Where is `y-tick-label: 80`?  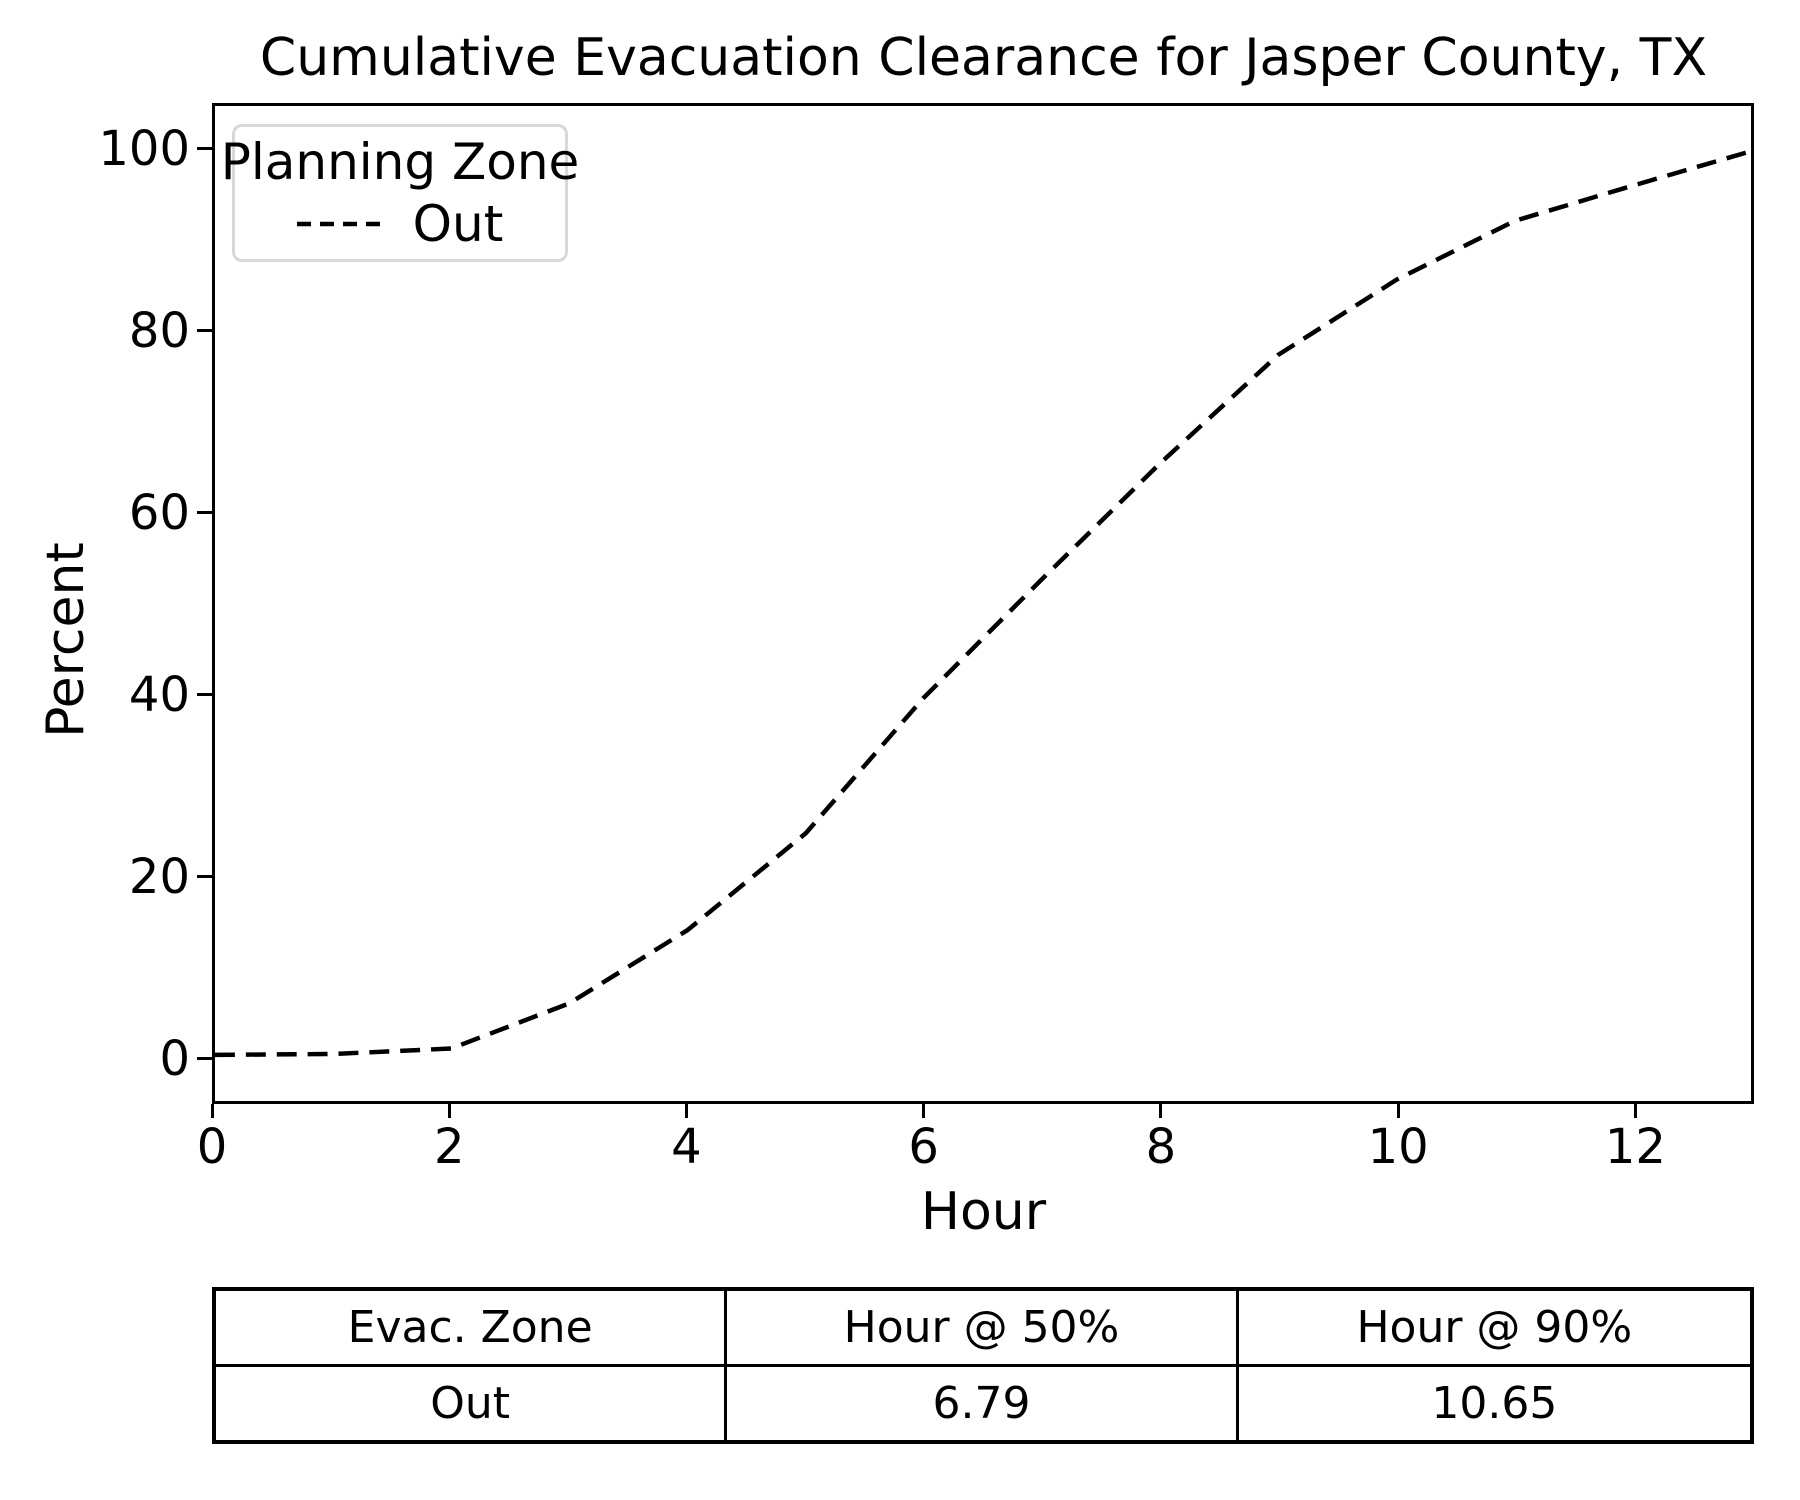 y-tick-label: 80 is located at coordinates (159, 330).